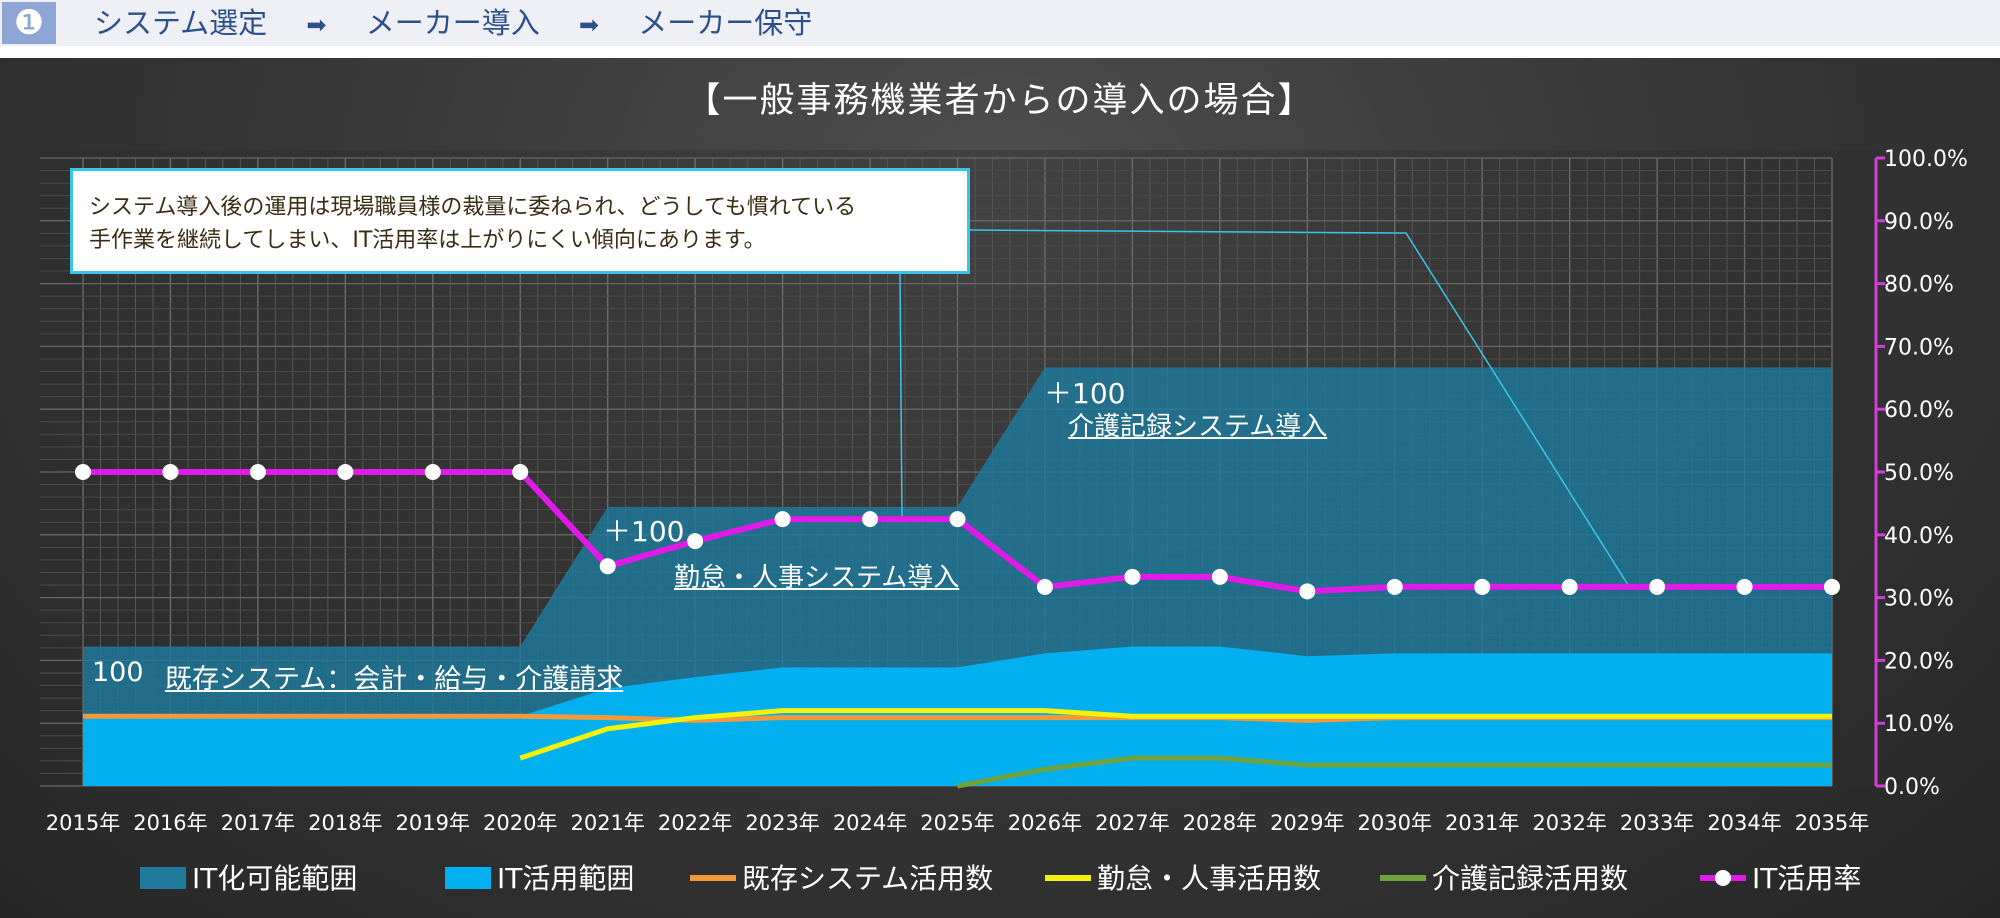 Image resolution: width=2000 pixels, height=918 pixels. Describe the element at coordinates (867, 878) in the screenshot. I see `legend-existing-system-usage-label: 既存システム活用数` at that location.